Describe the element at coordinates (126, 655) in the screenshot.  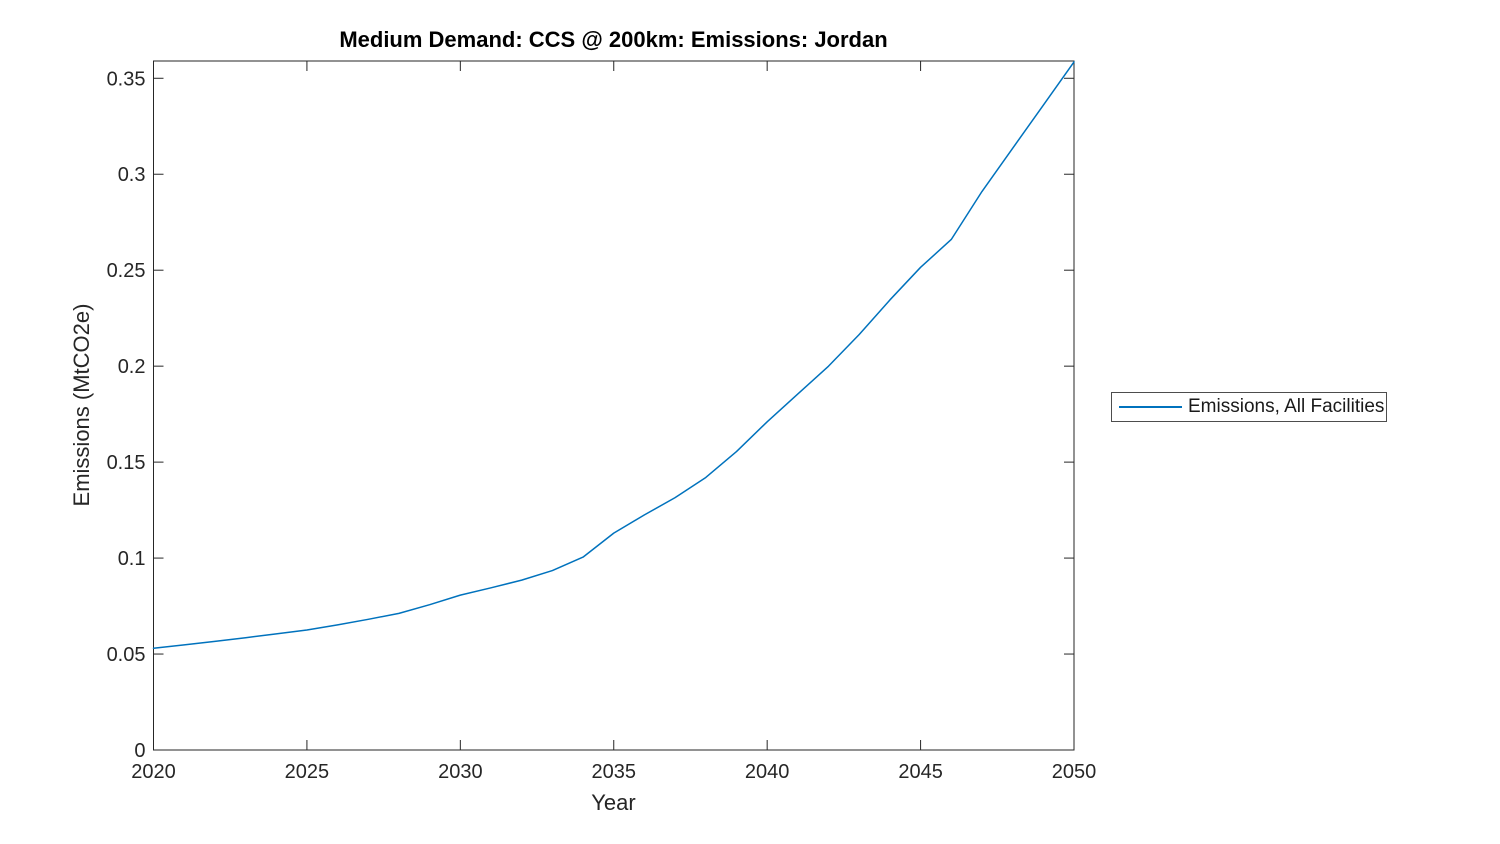
I see `y-tick-label: 0.05` at that location.